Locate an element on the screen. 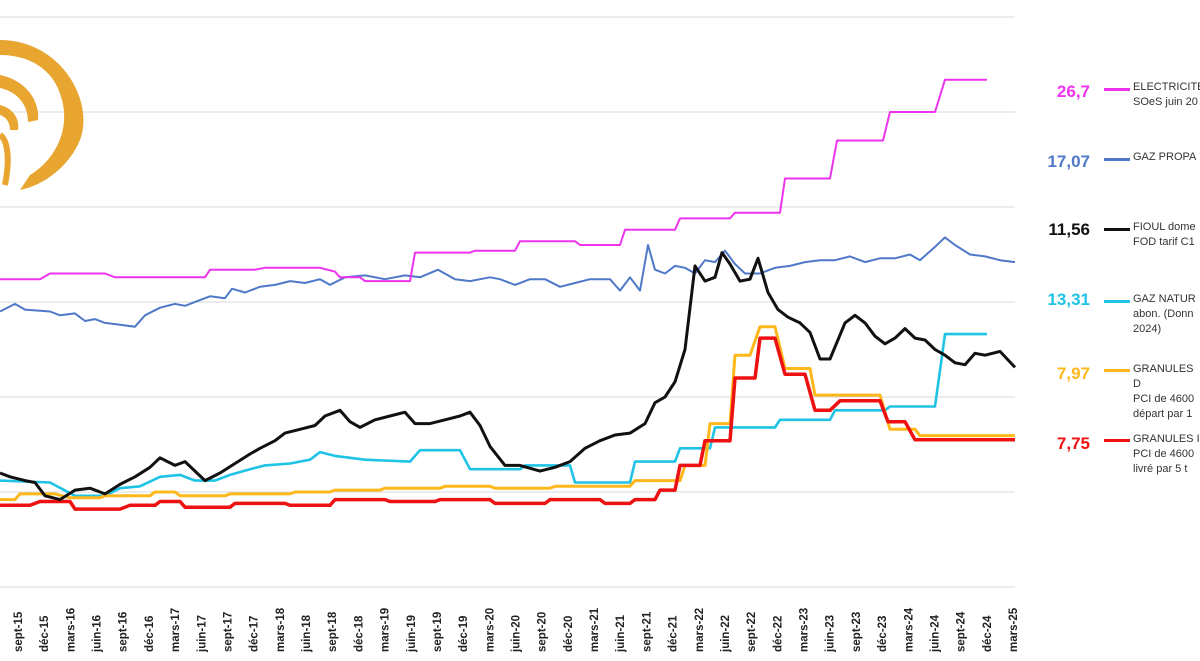 This screenshot has height=661, width=1200. x-tick-label: juin-20 is located at coordinates (517, 634).